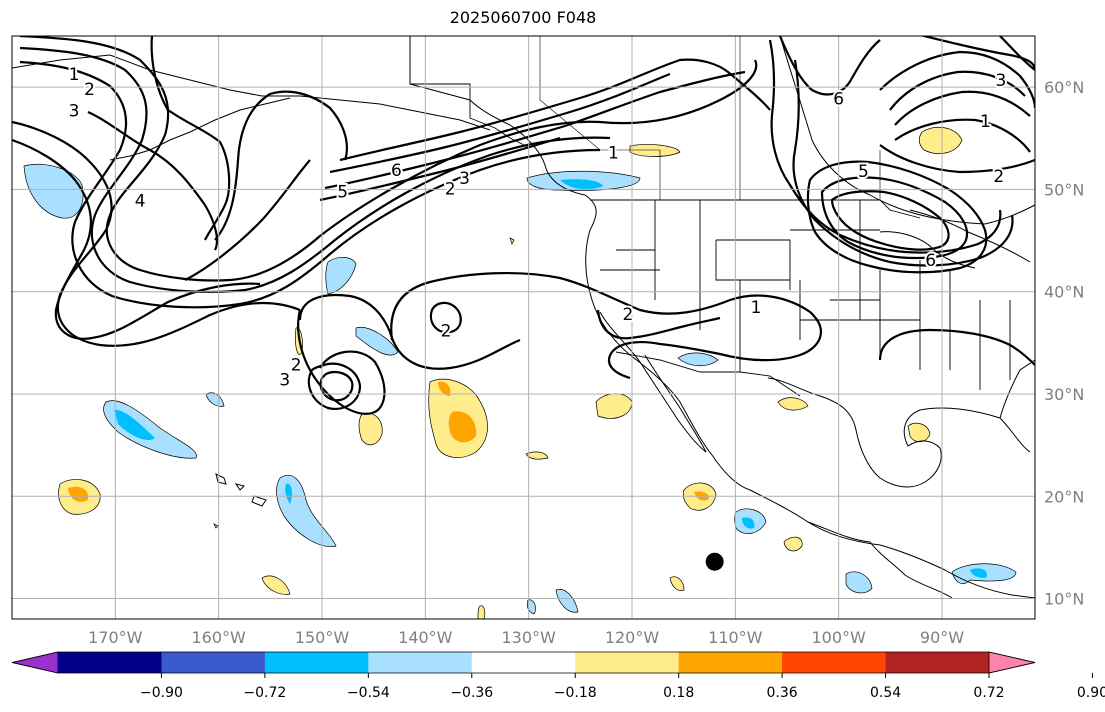  What do you see at coordinates (942, 637) in the screenshot?
I see `lon-tick-label: 90°W` at bounding box center [942, 637].